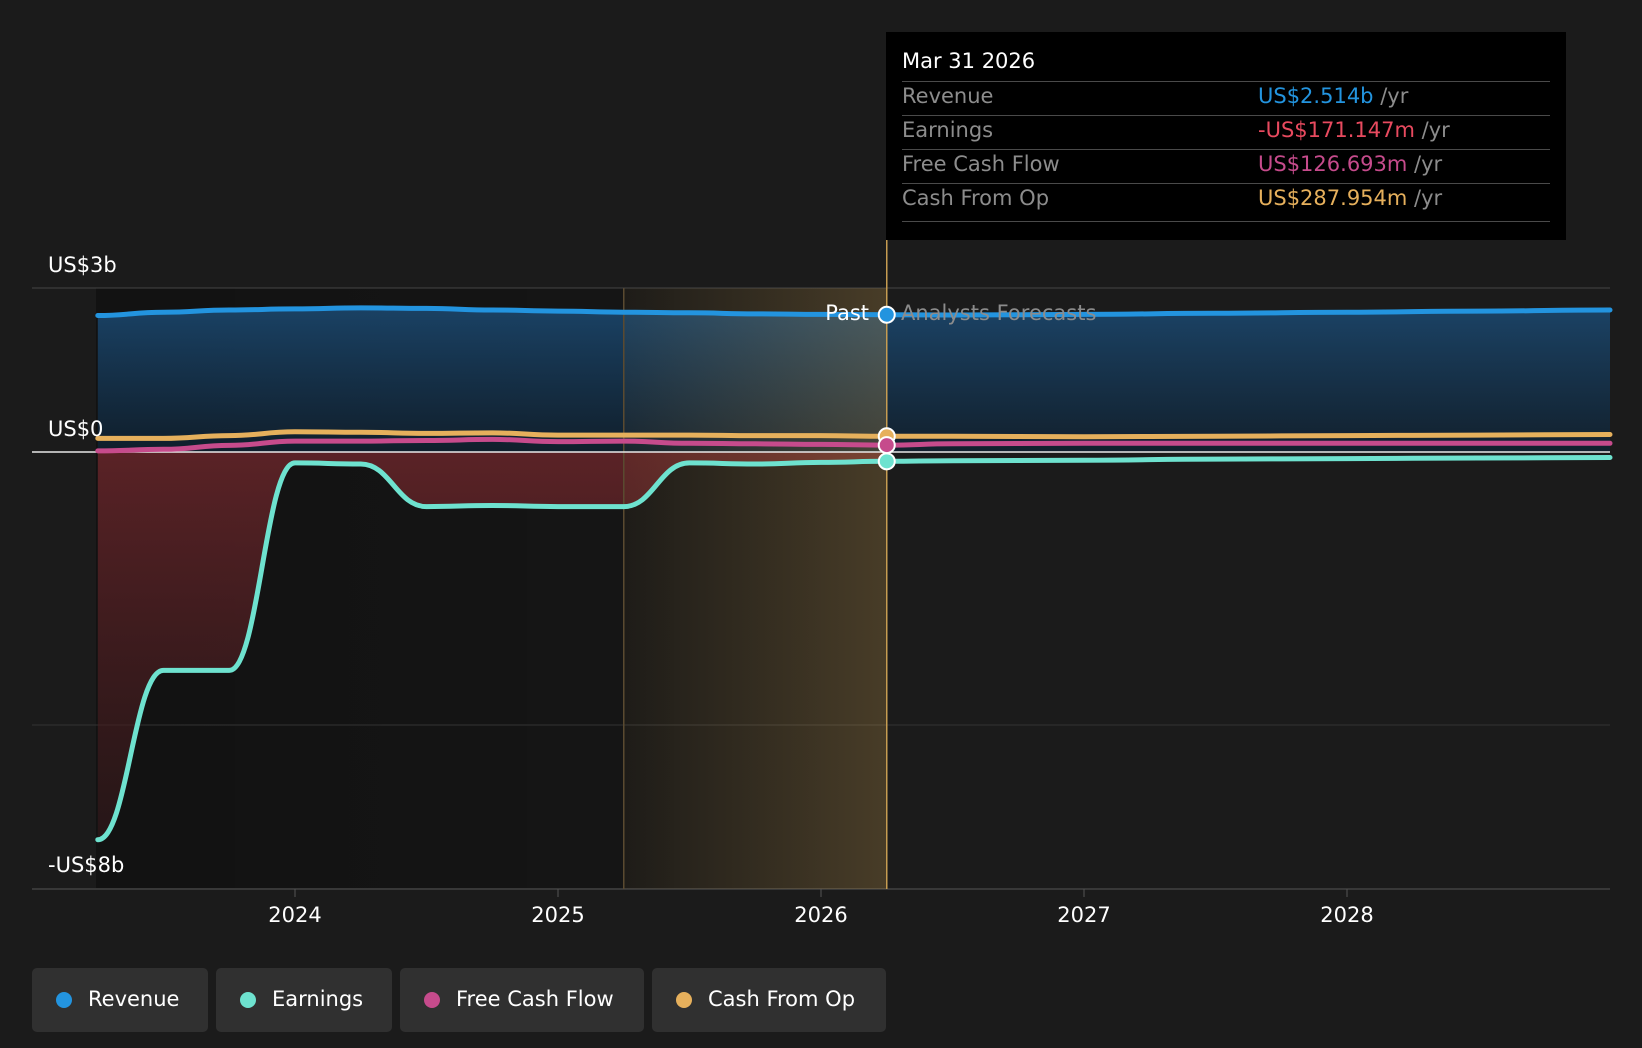 This screenshot has width=1642, height=1048. What do you see at coordinates (886, 314) in the screenshot?
I see `revenue-marker` at bounding box center [886, 314].